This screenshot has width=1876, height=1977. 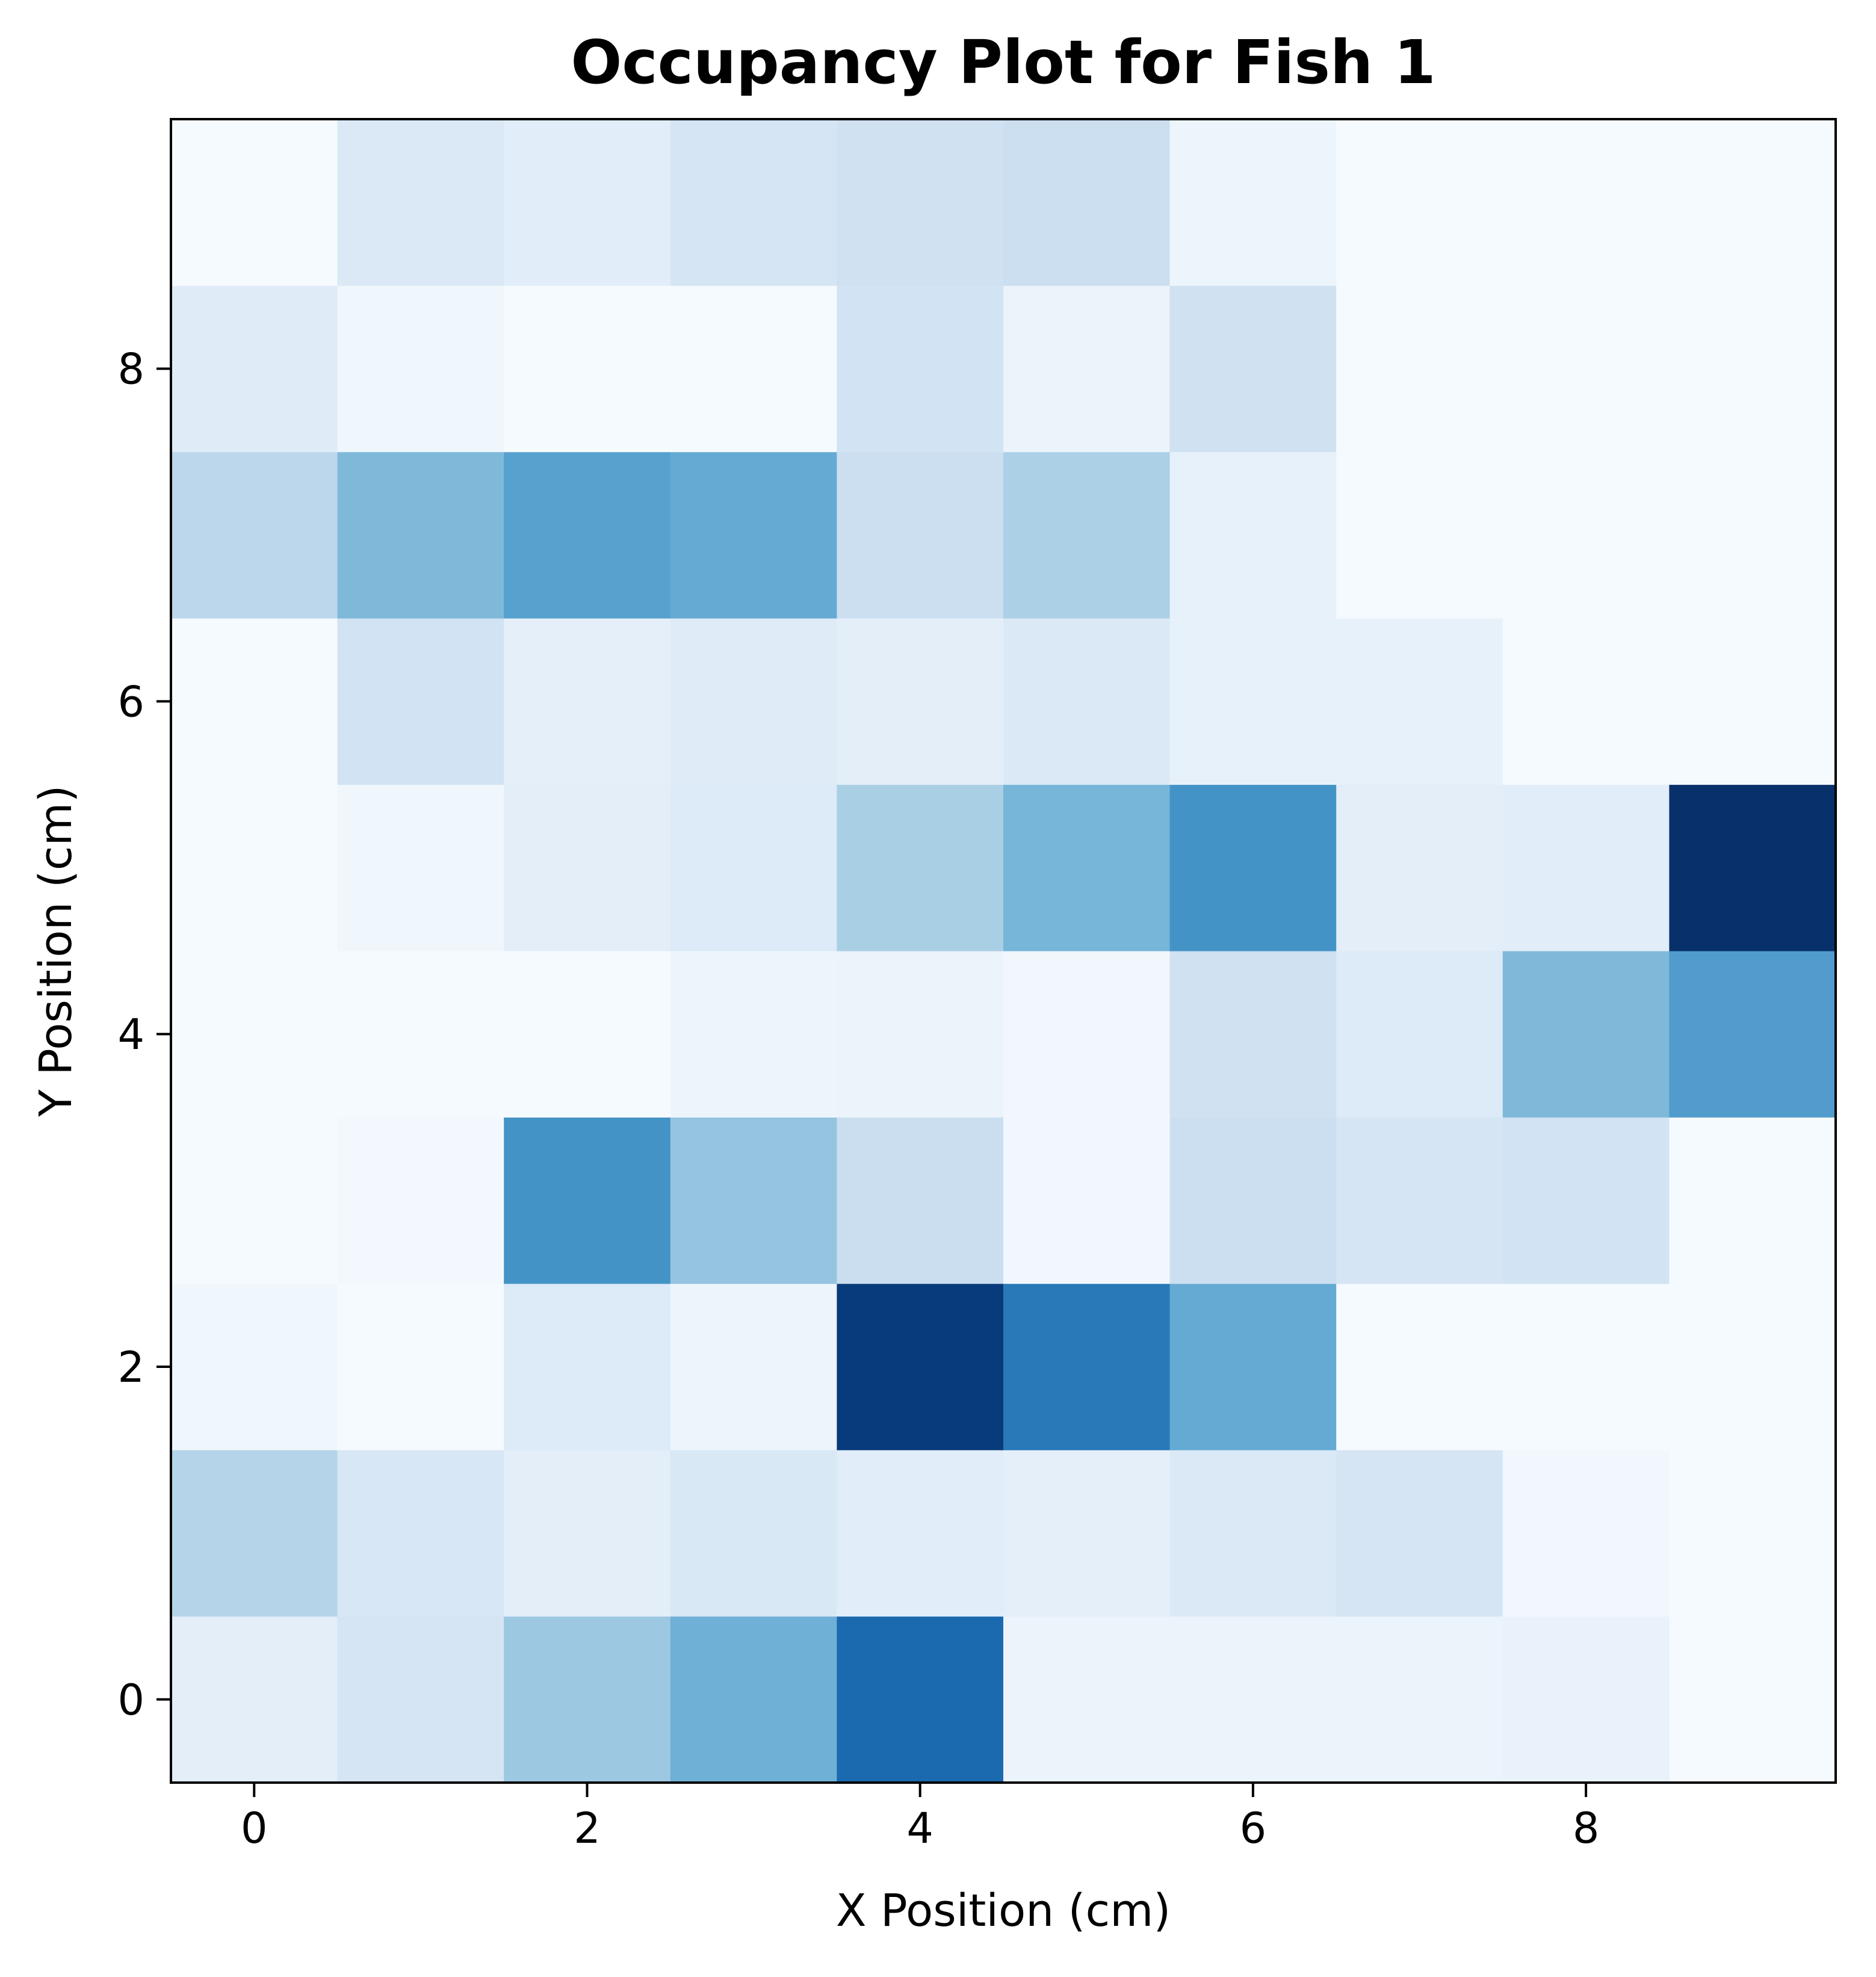 What do you see at coordinates (1752, 202) in the screenshot?
I see `heatmap-cell-x9-y9` at bounding box center [1752, 202].